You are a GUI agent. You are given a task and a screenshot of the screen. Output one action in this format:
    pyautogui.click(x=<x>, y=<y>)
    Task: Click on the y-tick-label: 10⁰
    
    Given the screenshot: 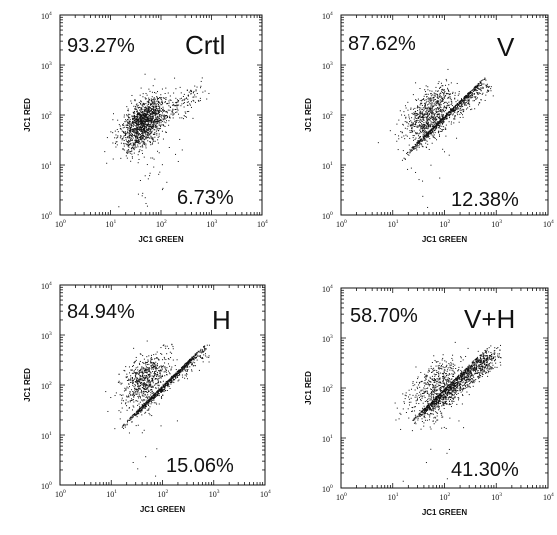 What is the action you would take?
    pyautogui.click(x=46, y=216)
    